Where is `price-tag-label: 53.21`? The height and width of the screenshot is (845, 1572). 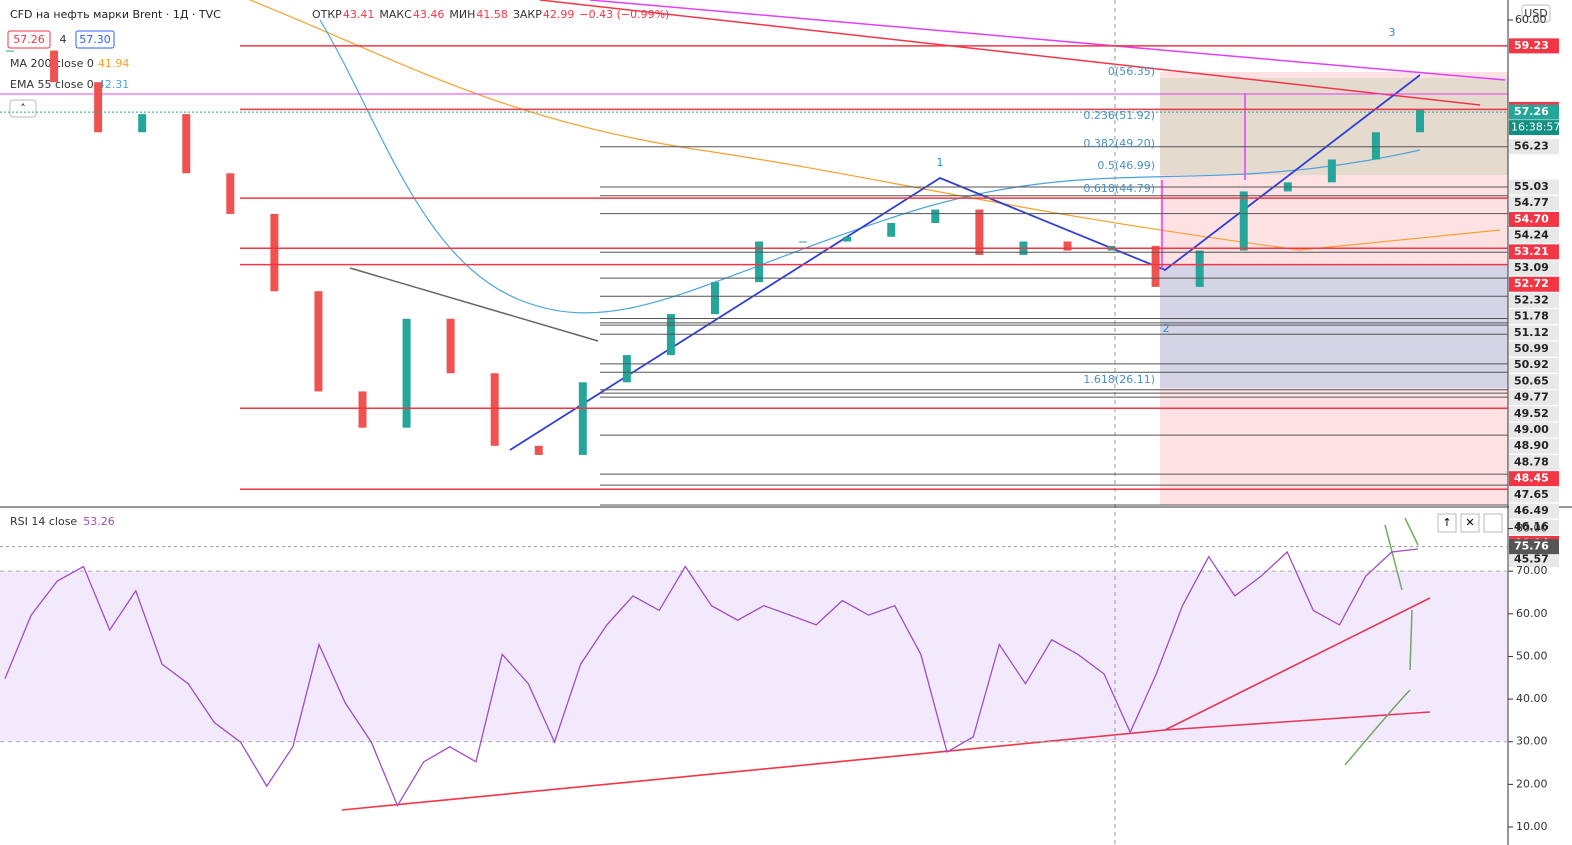
price-tag-label: 53.21 is located at coordinates (1531, 251).